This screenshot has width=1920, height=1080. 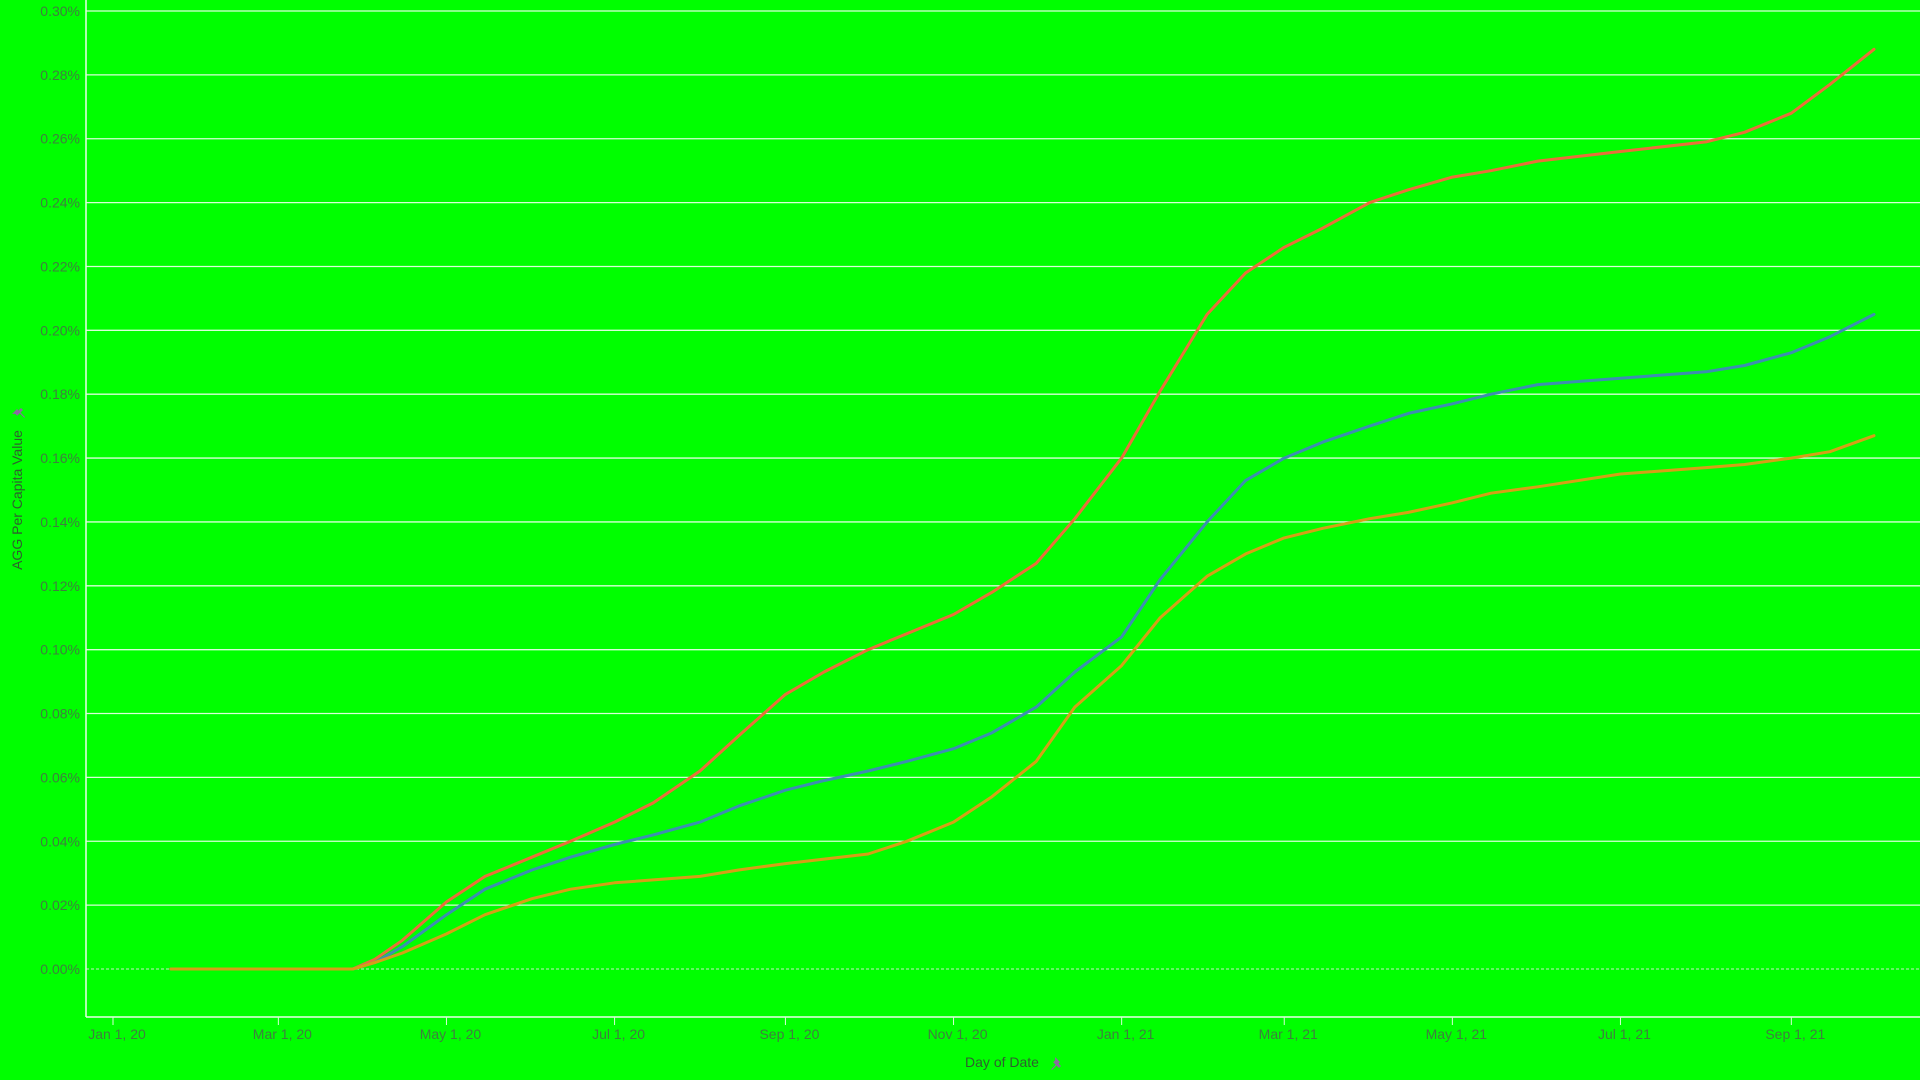 What do you see at coordinates (451, 1034) in the screenshot?
I see `x-tick-label: May 1, 20` at bounding box center [451, 1034].